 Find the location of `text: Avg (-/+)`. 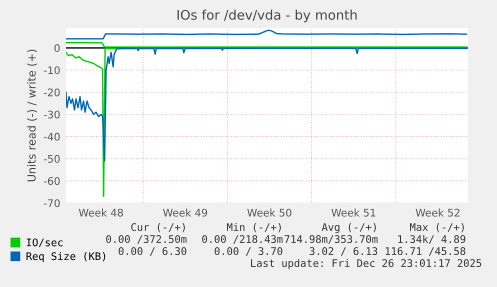

text: Avg (-/+) is located at coordinates (349, 228).